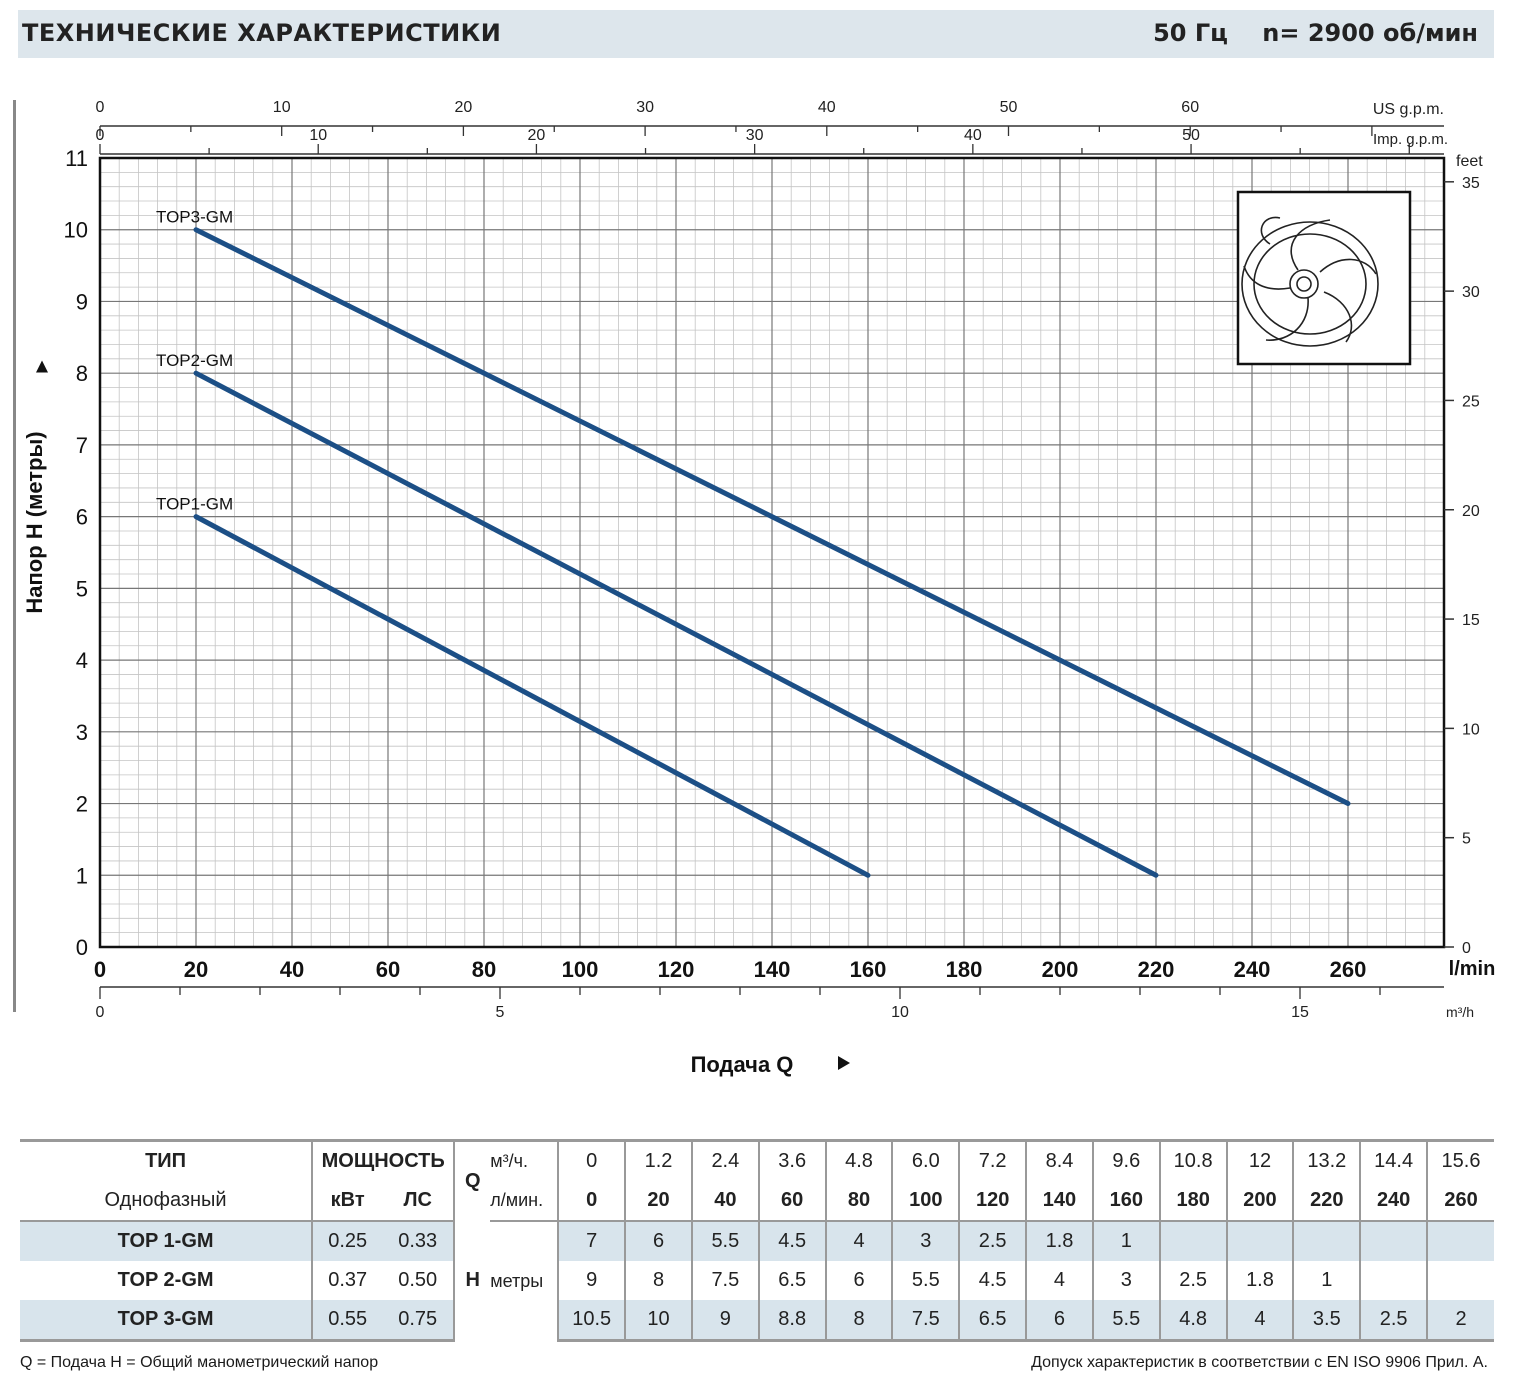  What do you see at coordinates (1466, 839) in the screenshot?
I see `feet-tick-label: 5` at bounding box center [1466, 839].